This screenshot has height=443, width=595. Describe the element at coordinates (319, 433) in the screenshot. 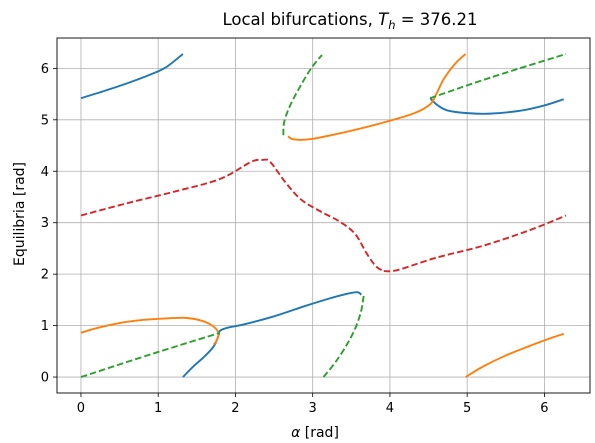

I see `x-axis-label-unit: [rad]` at that location.